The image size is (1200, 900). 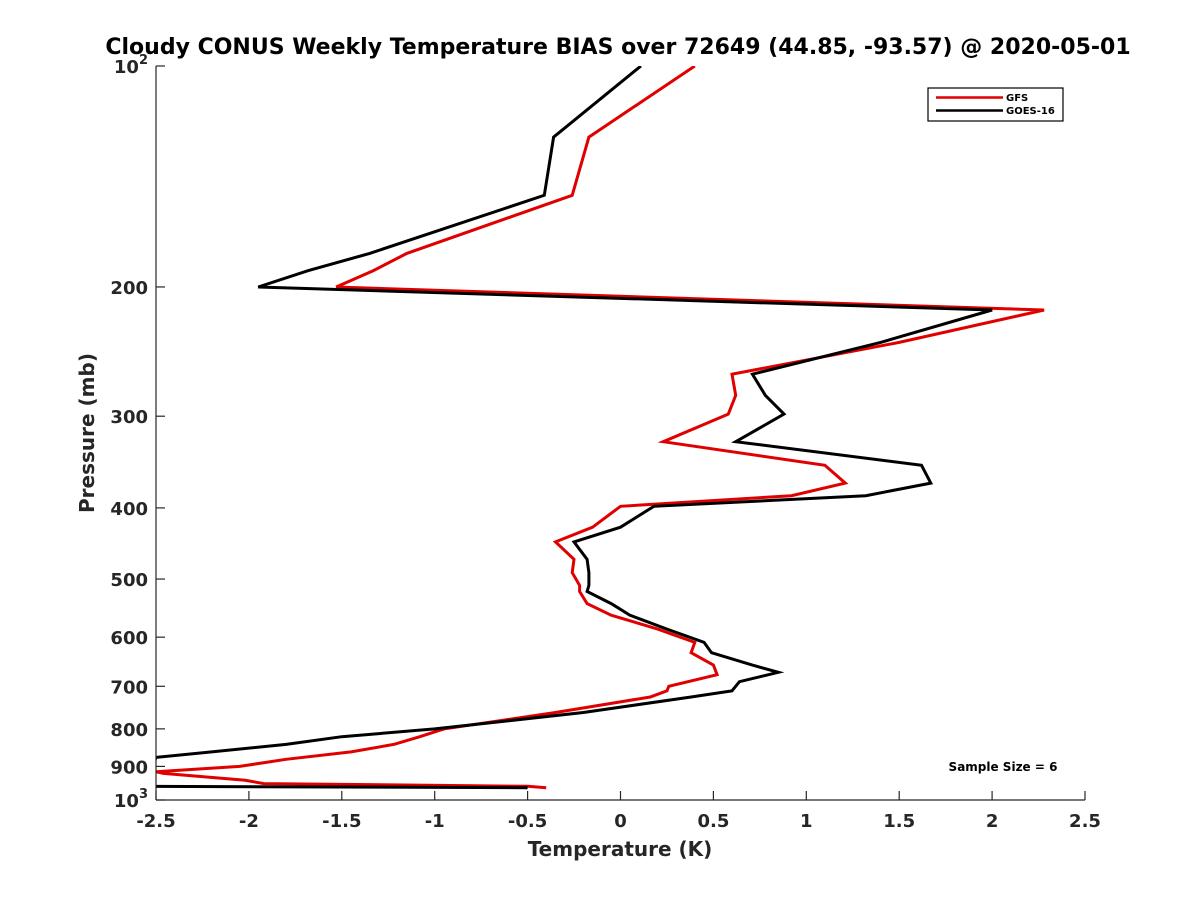 I want to click on x-axis-ticks: -2.5 -2 -1.5 -1 -0.5 0 0.5 1 1.5 2 2.5, so click(x=618, y=811).